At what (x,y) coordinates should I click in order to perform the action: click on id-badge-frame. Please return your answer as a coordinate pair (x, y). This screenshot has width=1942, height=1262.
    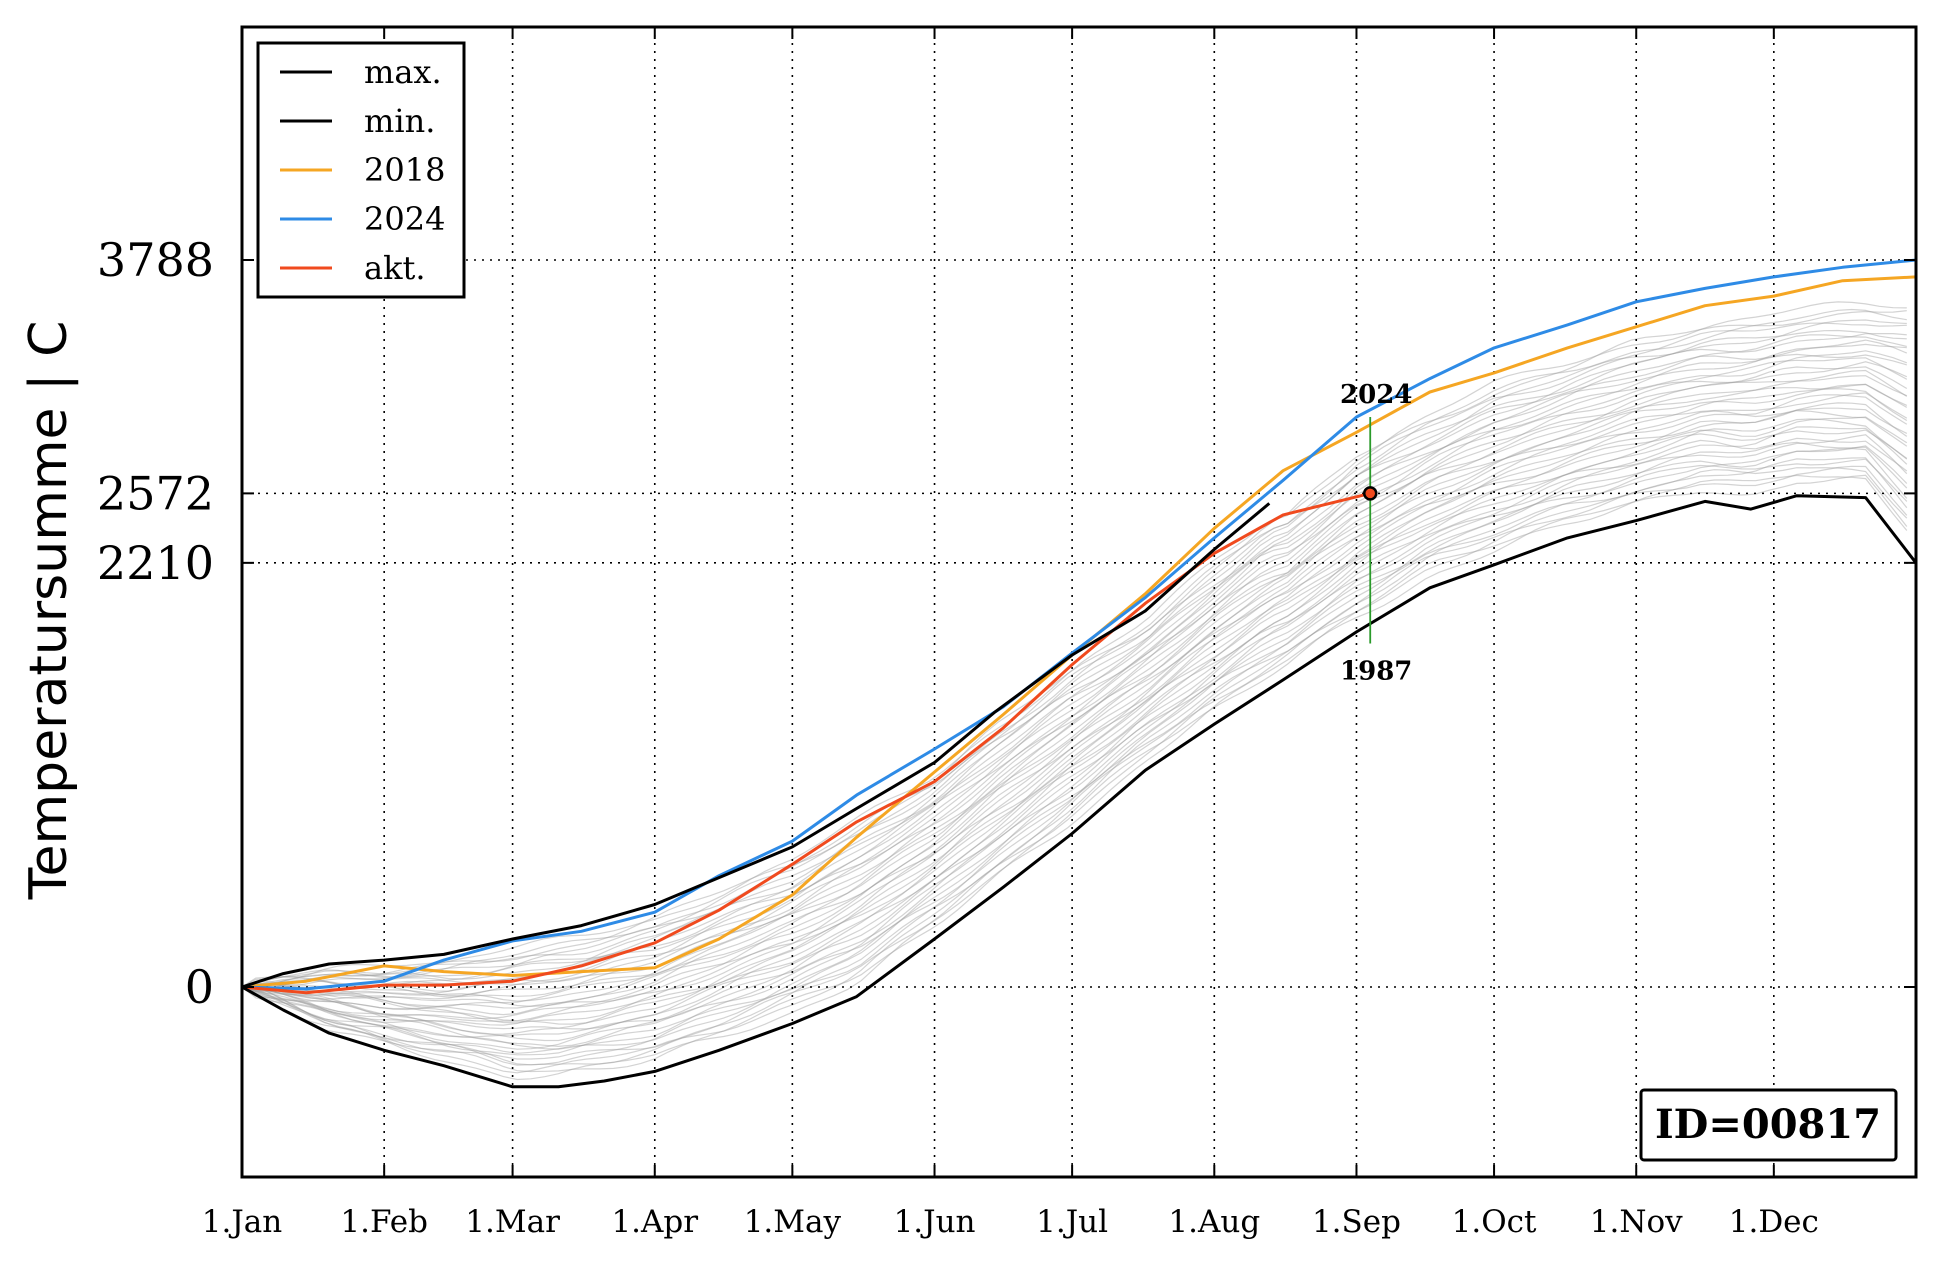
    Looking at the image, I should click on (1768, 1125).